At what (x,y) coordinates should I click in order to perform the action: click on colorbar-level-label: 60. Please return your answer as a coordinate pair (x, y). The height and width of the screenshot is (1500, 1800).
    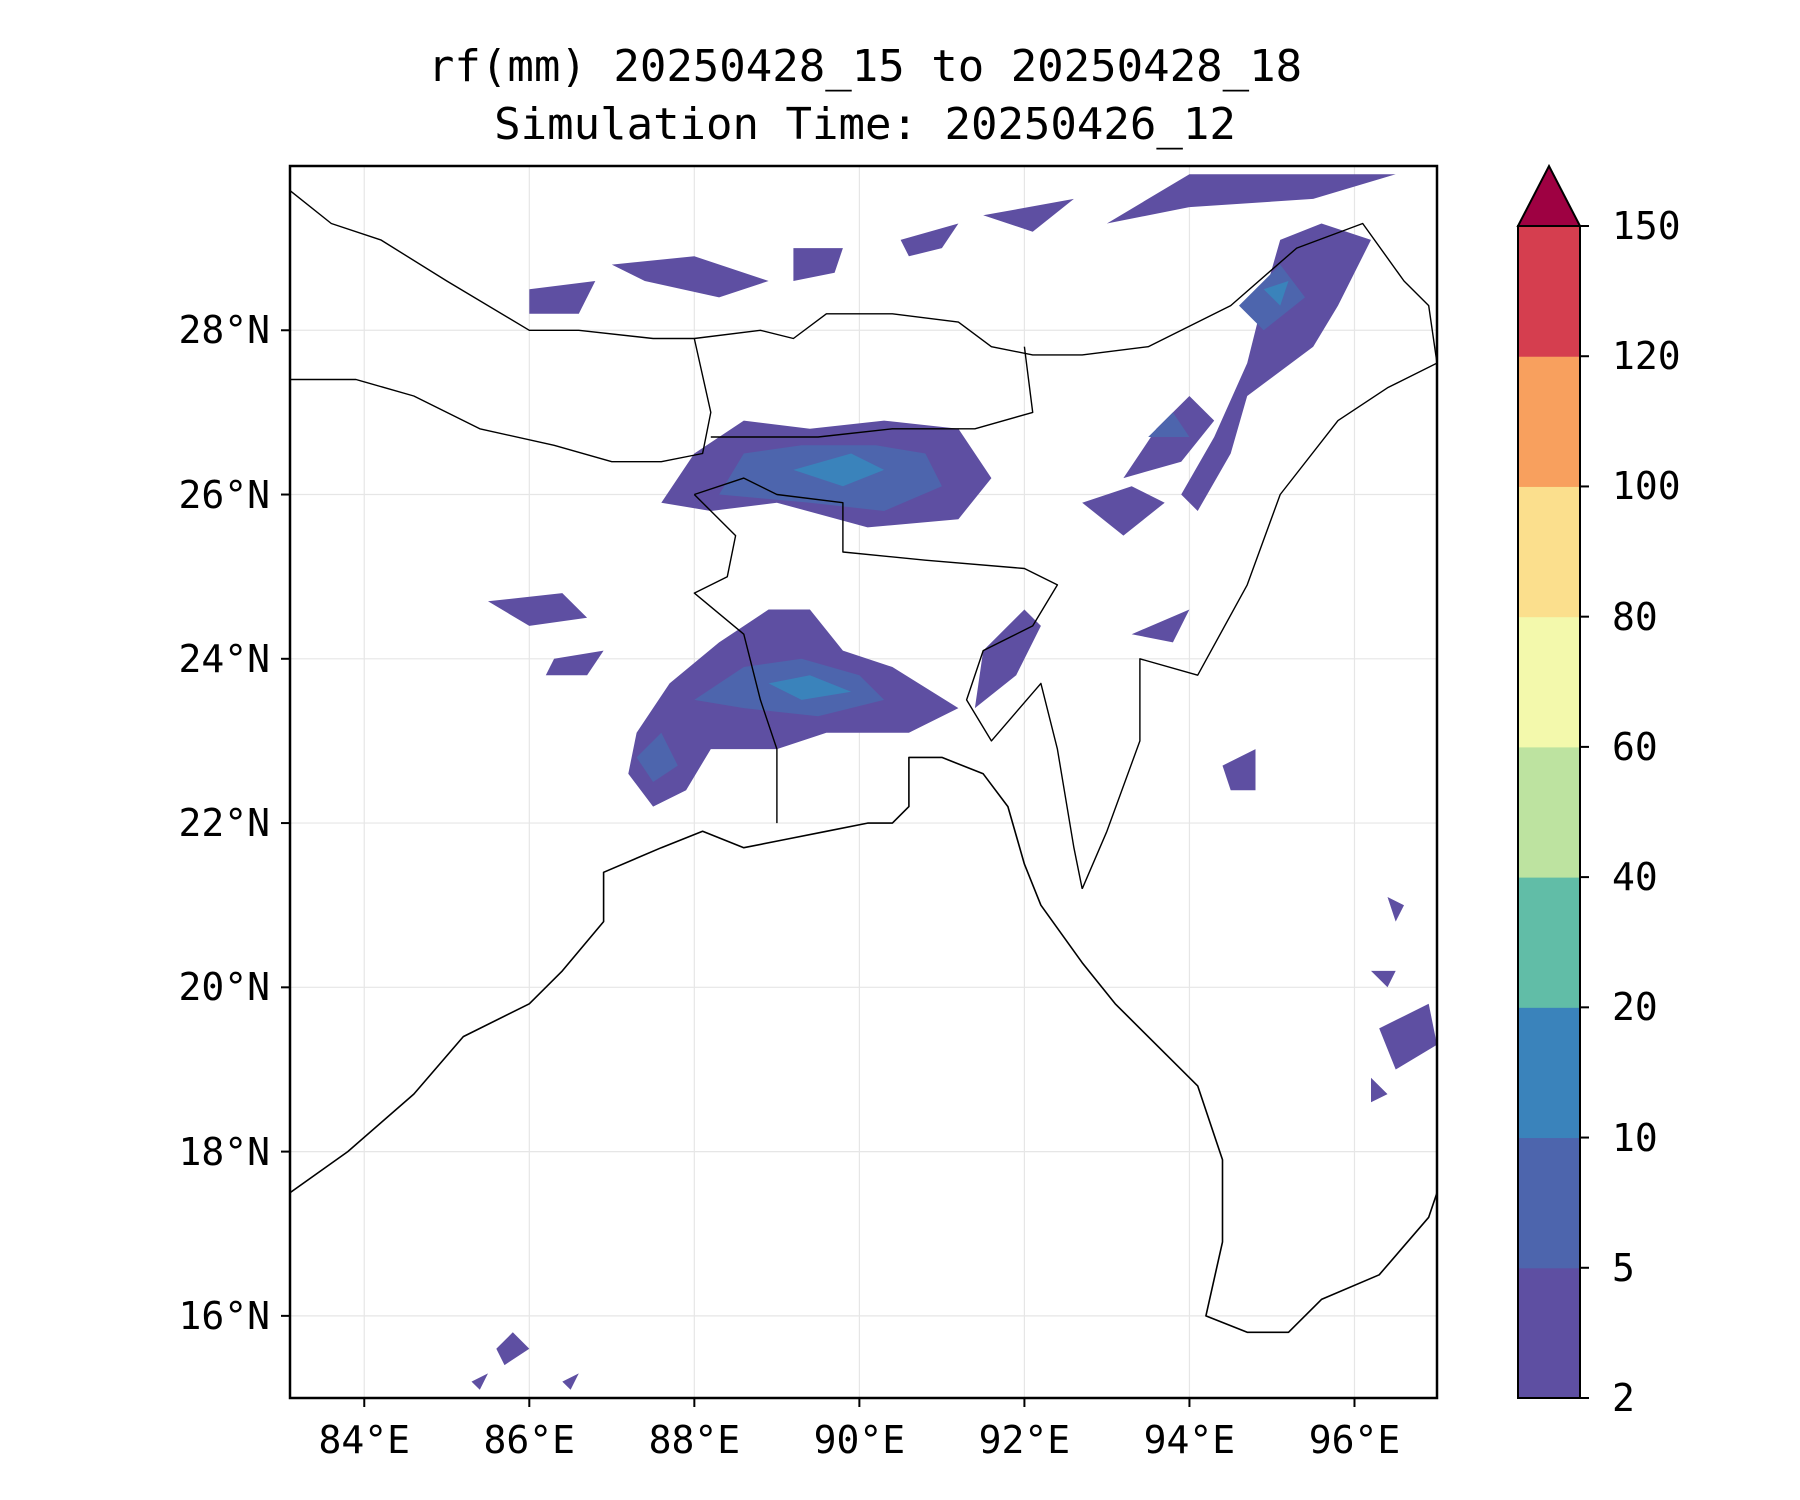
    Looking at the image, I should click on (1635, 746).